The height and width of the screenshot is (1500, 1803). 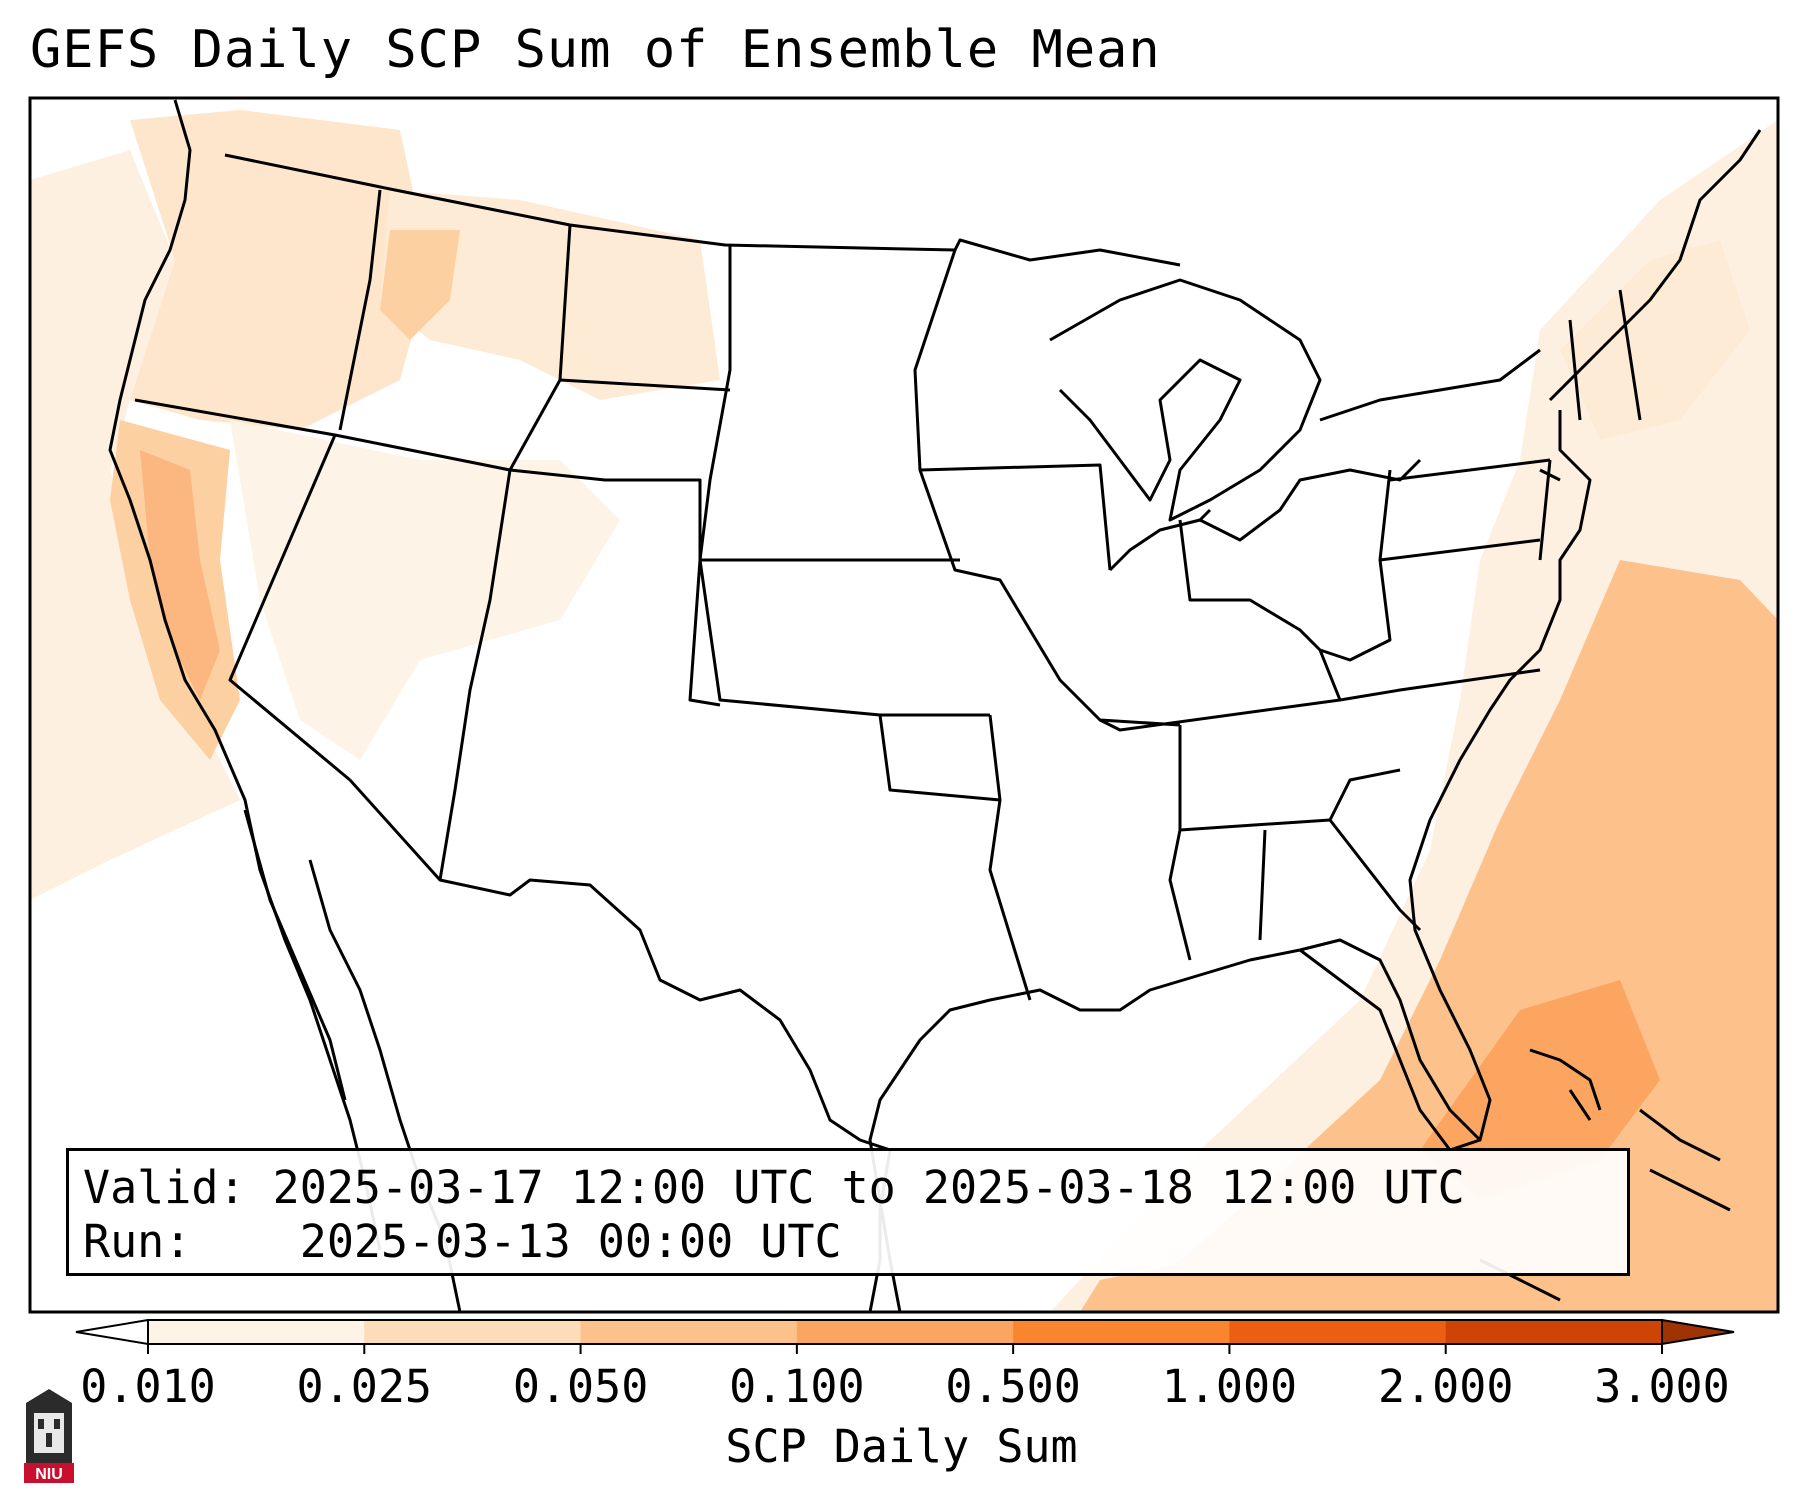 I want to click on colorbar-tick-label: 0.010, so click(x=148, y=1386).